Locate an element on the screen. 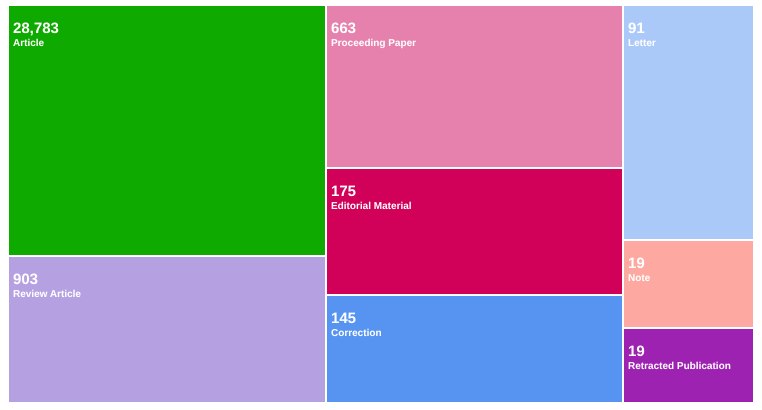 This screenshot has width=762, height=410. data-label: 91 is located at coordinates (636, 28).